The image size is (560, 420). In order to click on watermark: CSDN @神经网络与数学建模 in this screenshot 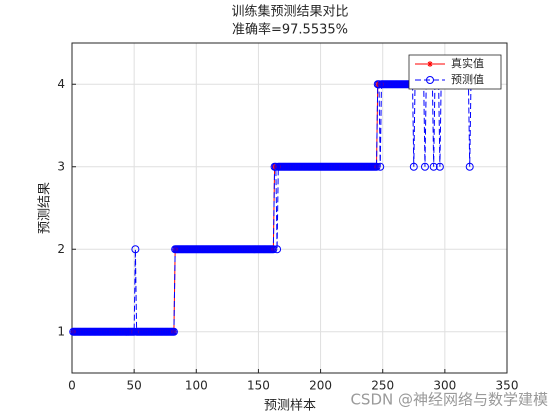, I will do `click(449, 400)`.